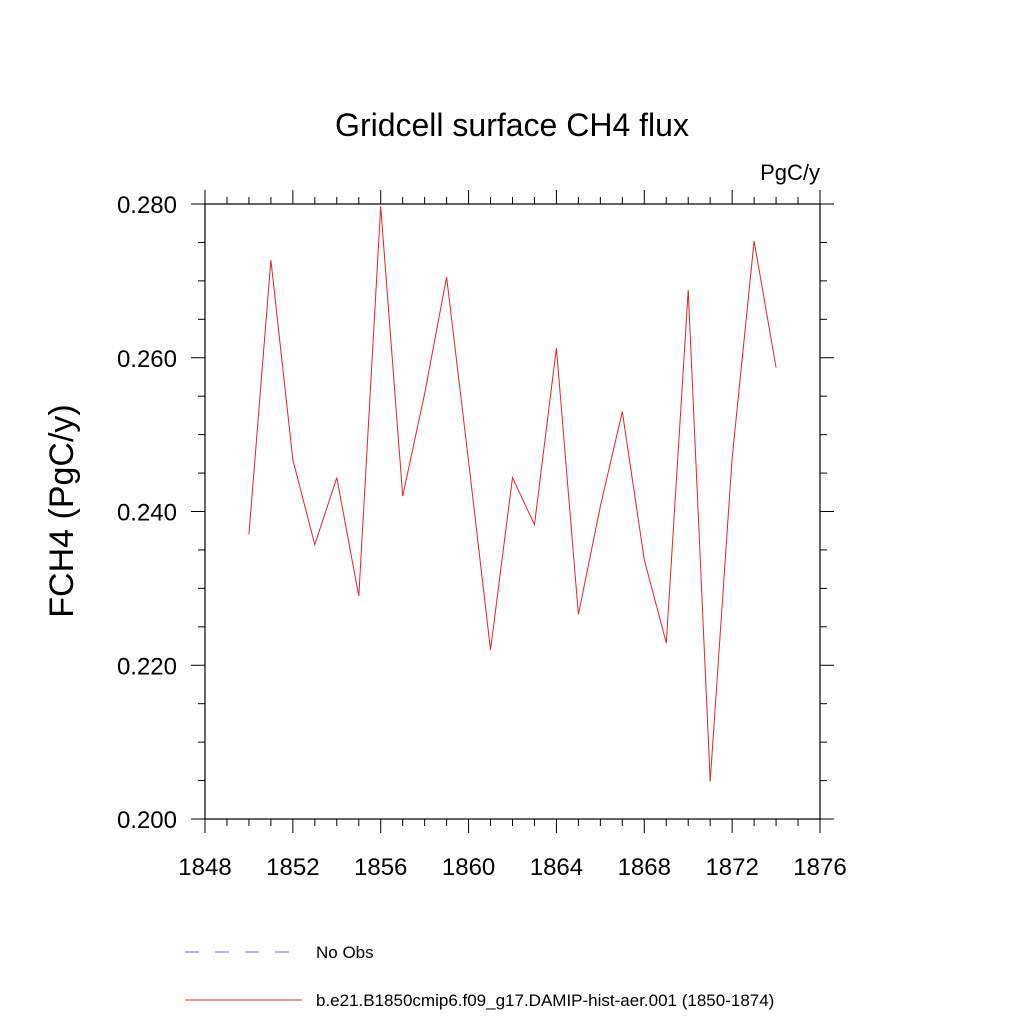 This screenshot has width=1024, height=1024. I want to click on x-tick-label: 1872, so click(731, 867).